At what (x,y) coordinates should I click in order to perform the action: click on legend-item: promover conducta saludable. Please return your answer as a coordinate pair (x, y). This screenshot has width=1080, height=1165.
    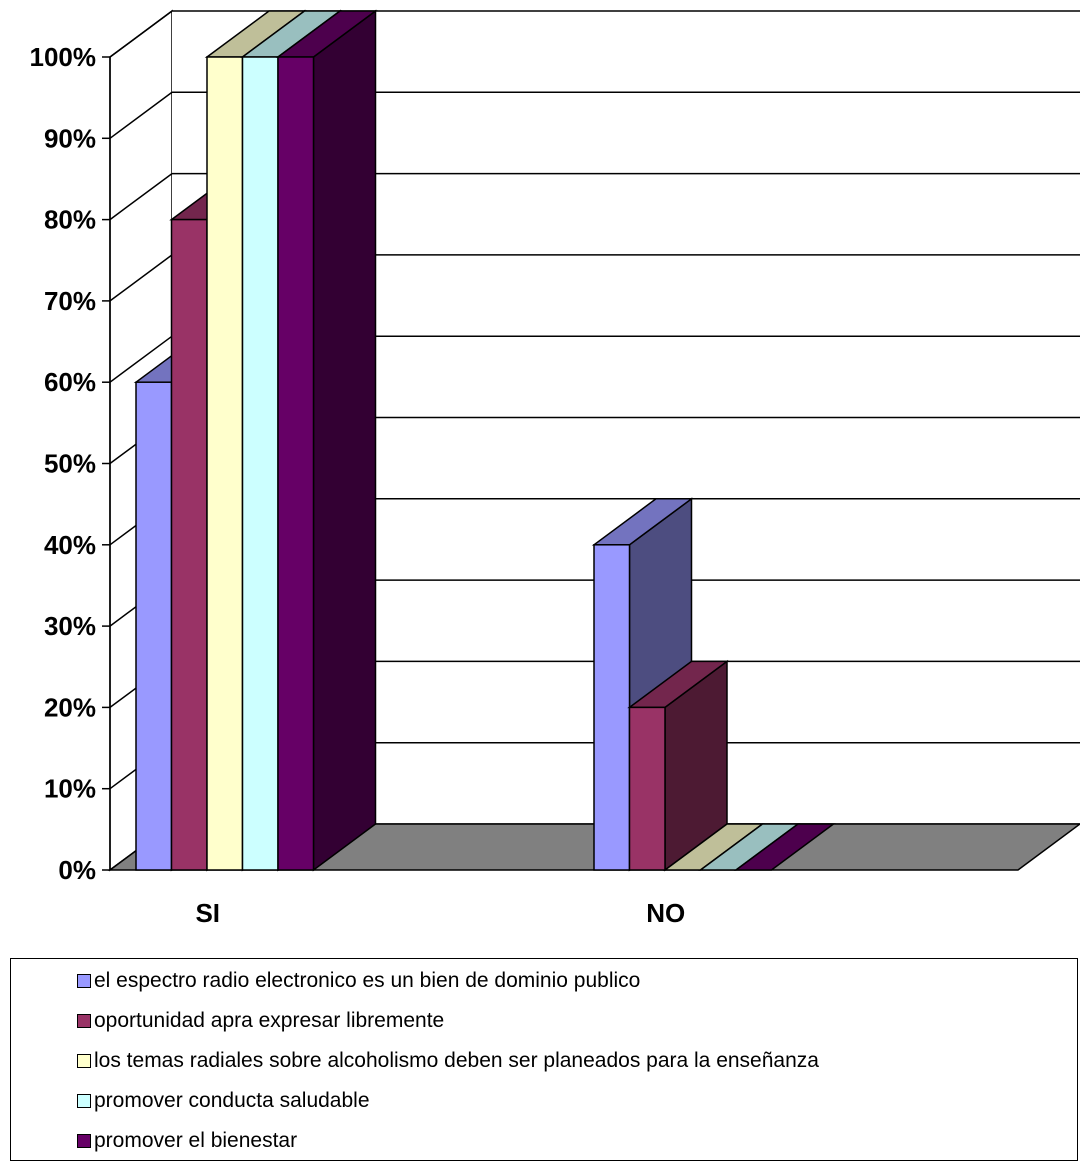
    Looking at the image, I should click on (223, 1101).